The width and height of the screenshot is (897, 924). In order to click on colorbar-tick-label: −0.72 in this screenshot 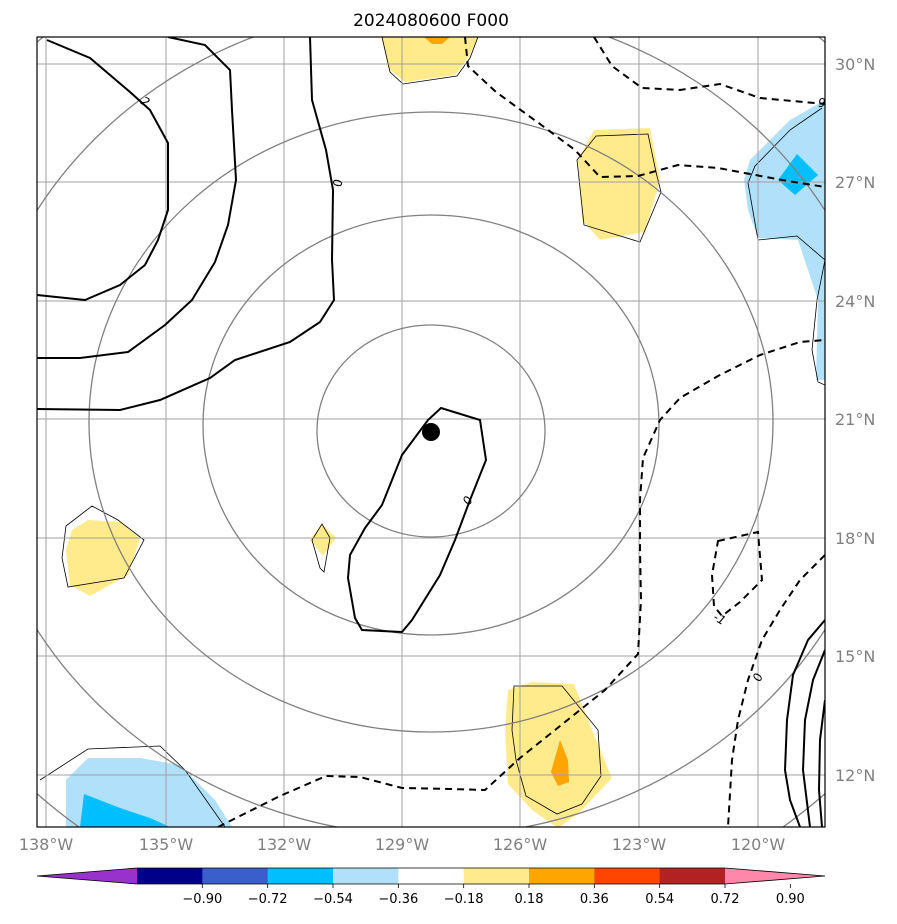, I will do `click(268, 899)`.